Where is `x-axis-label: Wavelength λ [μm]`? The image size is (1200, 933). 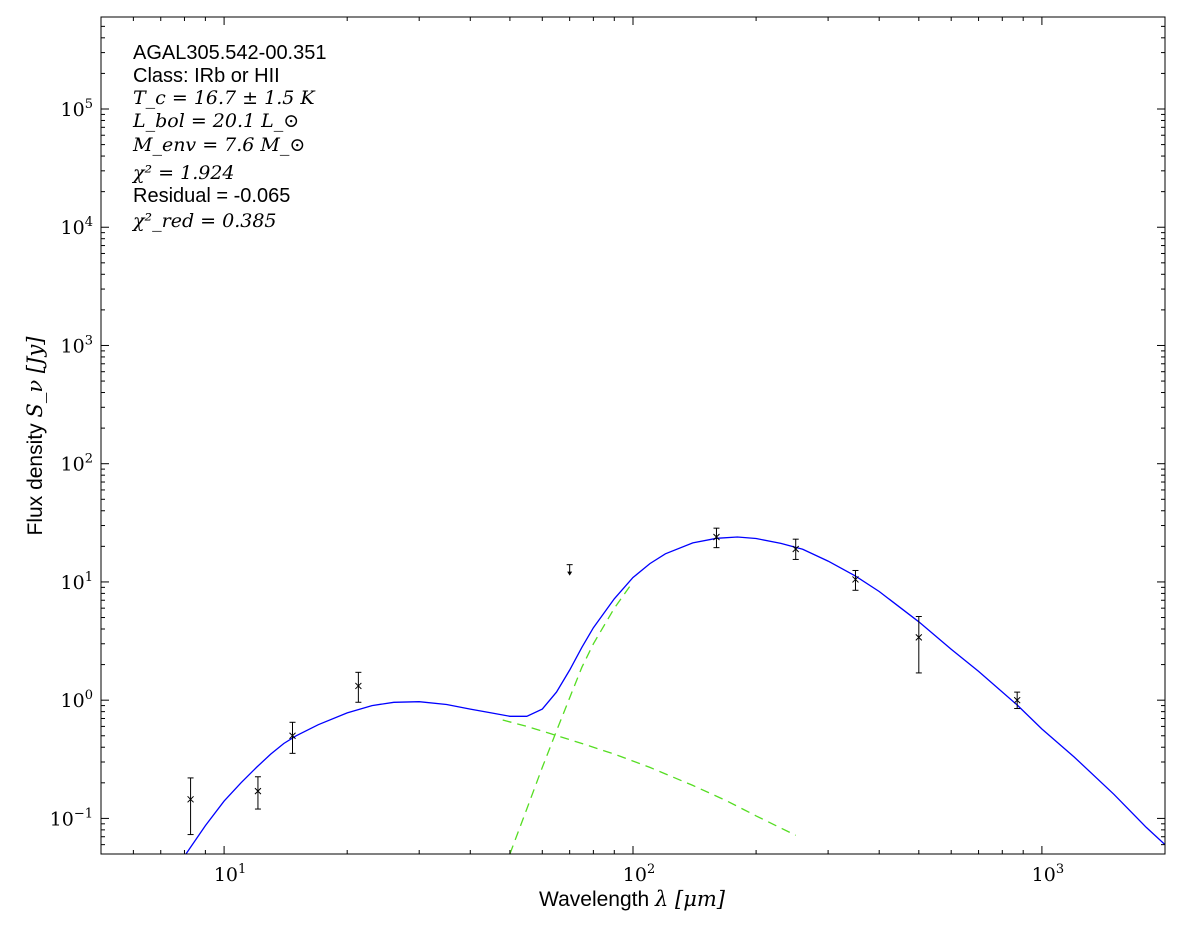 x-axis-label: Wavelength λ [μm] is located at coordinates (632, 899).